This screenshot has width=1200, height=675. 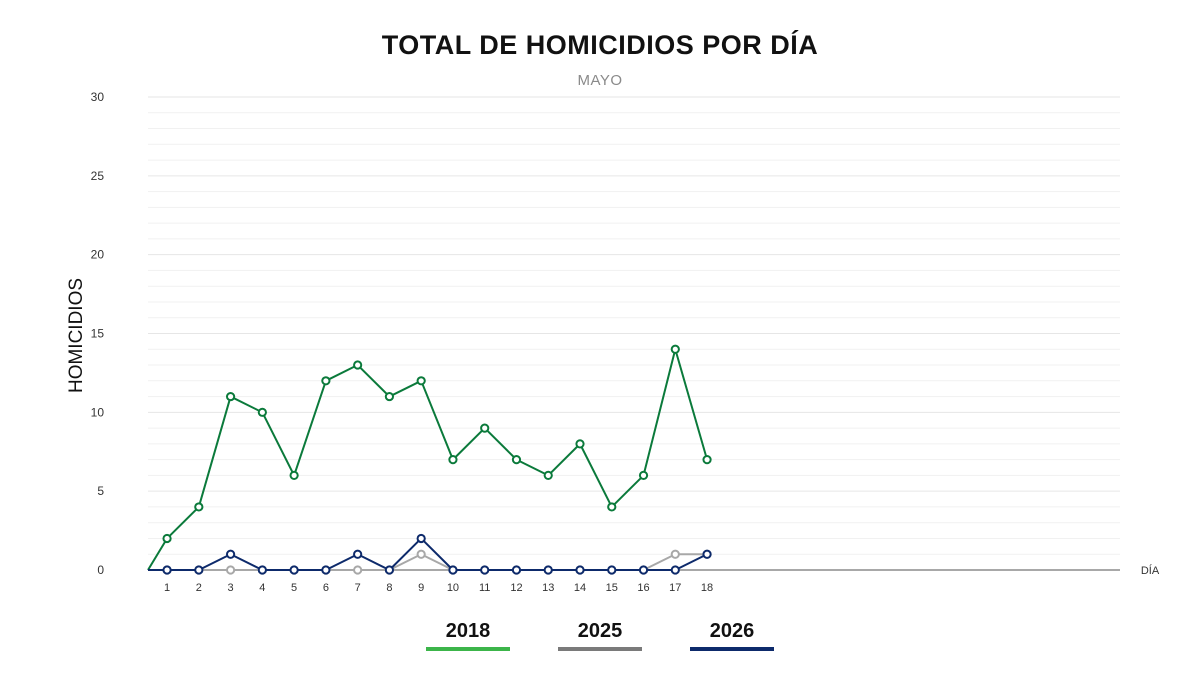 I want to click on chart-title: TOTAL DE HOMICIDIOS POR DÍA, so click(x=600, y=45).